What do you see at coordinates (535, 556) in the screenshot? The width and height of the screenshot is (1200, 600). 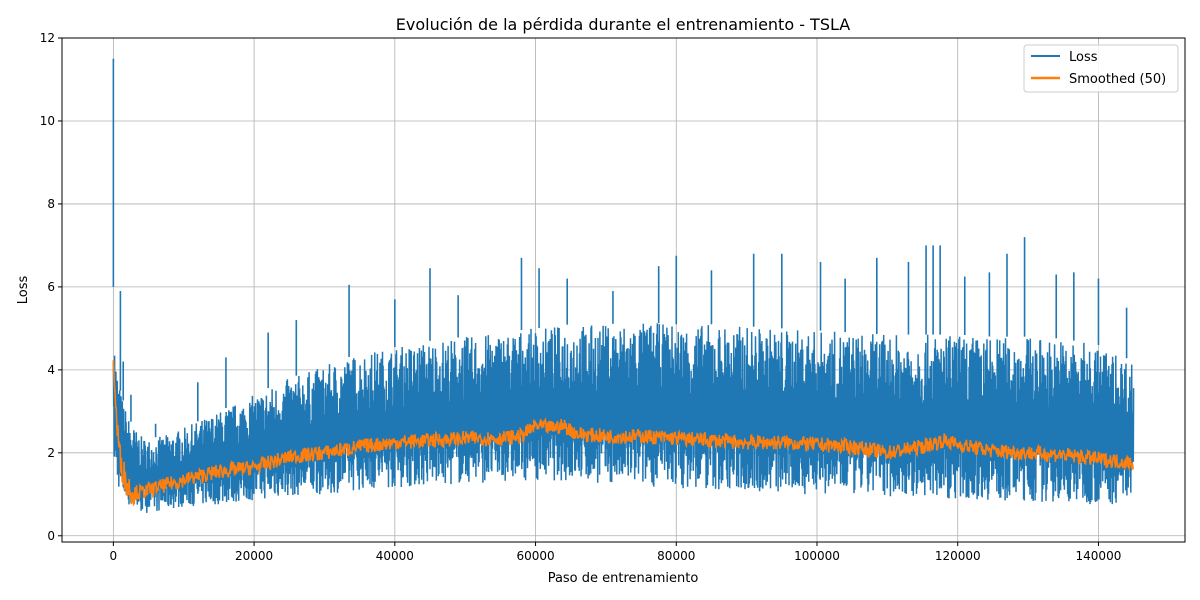 I see `x-tick-label: 60000` at bounding box center [535, 556].